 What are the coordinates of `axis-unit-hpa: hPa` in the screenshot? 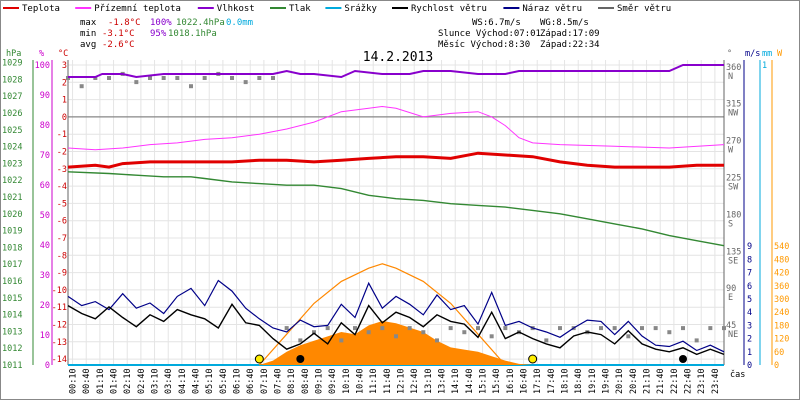 It's located at (13, 54).